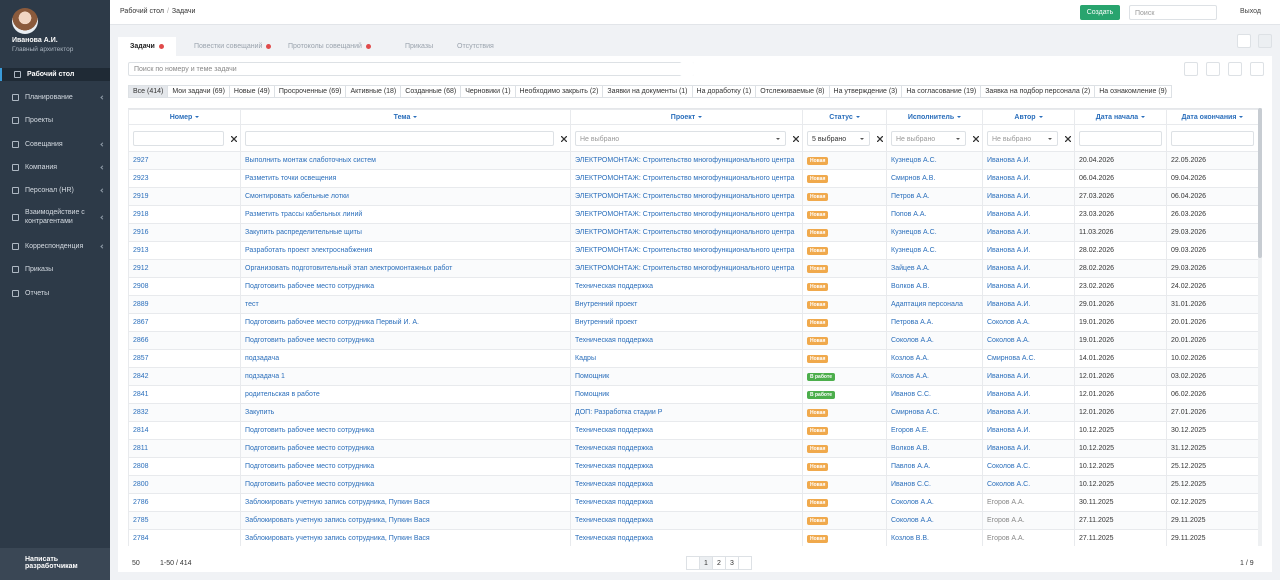 Image resolution: width=1280 pixels, height=580 pixels. I want to click on column-header: Тема, so click(405, 117).